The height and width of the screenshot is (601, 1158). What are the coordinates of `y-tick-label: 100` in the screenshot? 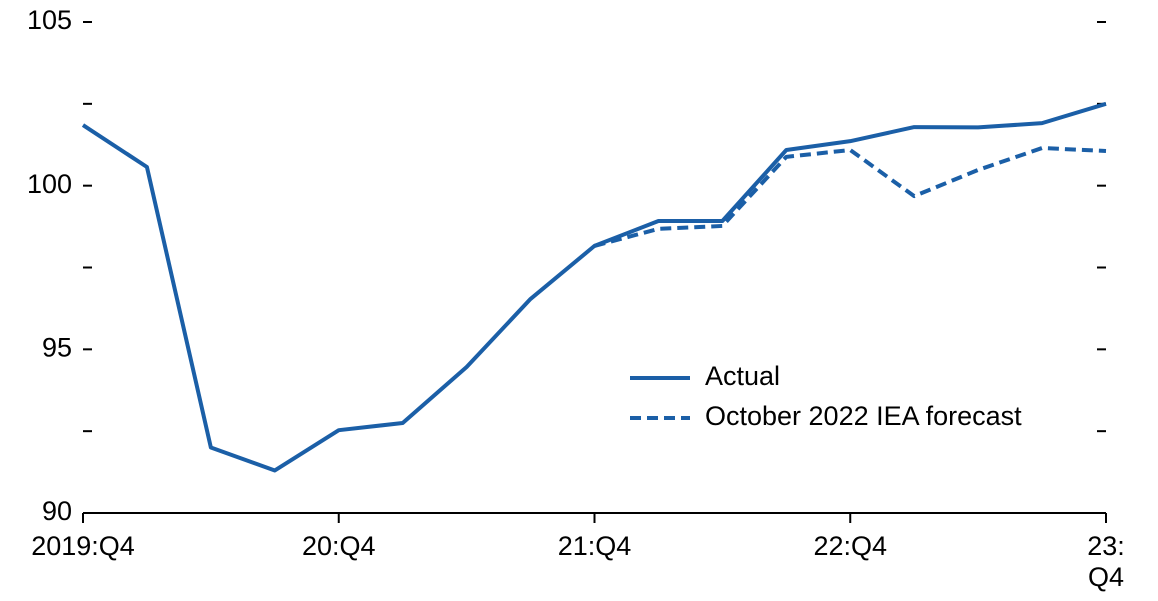 It's located at (49, 184).